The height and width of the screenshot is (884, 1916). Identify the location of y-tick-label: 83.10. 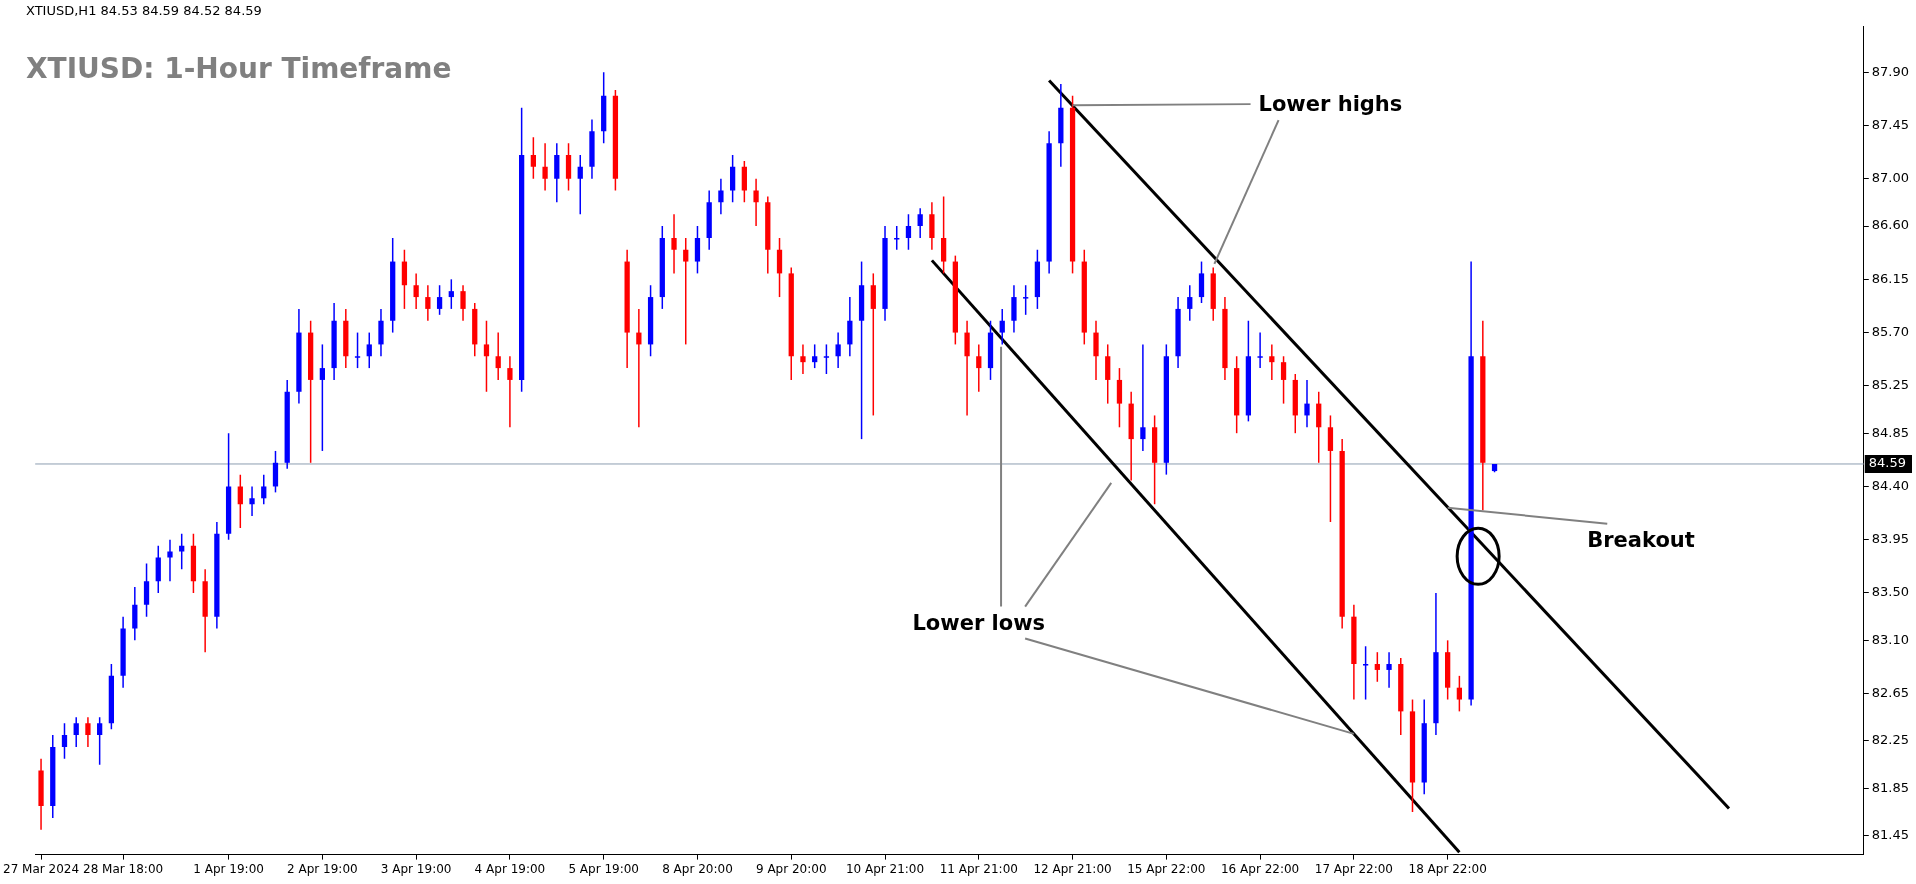
(1890, 639).